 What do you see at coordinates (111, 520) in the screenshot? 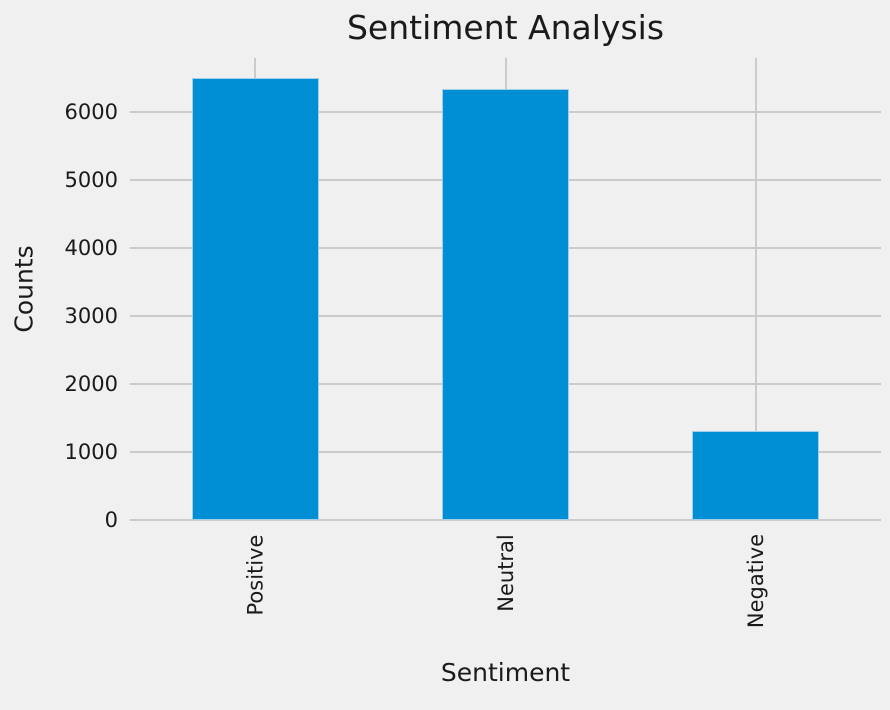
I see `y-tick-label: 0` at bounding box center [111, 520].